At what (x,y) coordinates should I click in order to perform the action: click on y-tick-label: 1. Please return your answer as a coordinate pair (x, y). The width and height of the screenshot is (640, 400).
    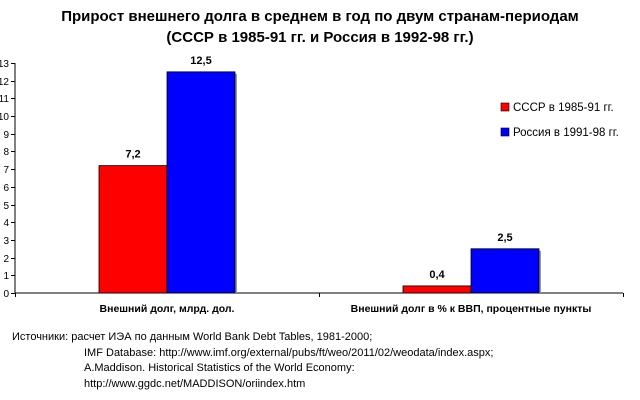
    Looking at the image, I should click on (6, 276).